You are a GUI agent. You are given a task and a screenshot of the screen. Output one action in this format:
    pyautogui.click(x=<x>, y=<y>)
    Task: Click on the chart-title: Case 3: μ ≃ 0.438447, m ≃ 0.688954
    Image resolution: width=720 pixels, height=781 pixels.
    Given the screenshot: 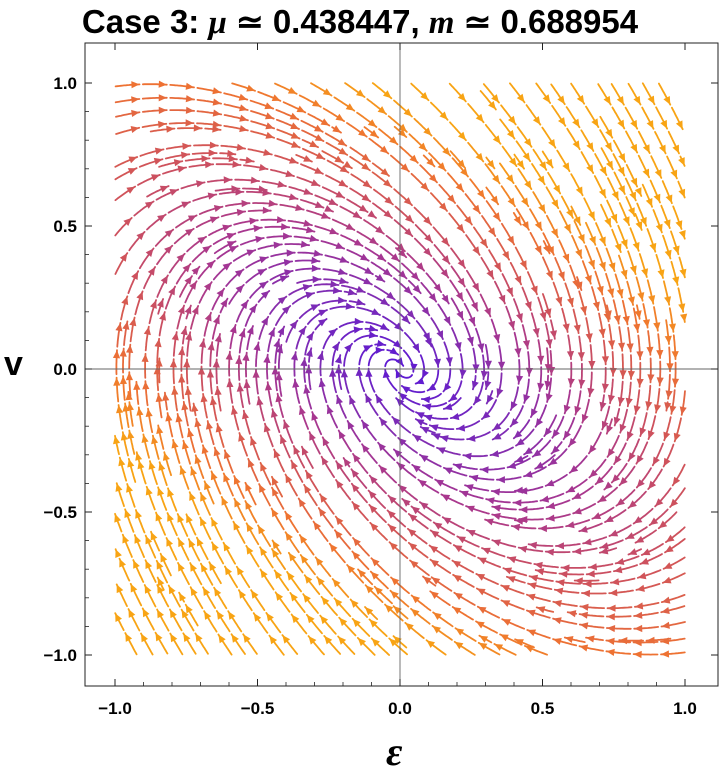 What is the action you would take?
    pyautogui.click(x=360, y=22)
    